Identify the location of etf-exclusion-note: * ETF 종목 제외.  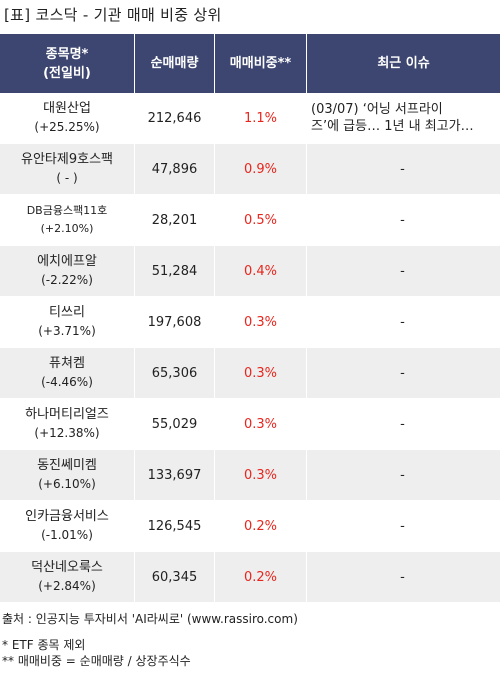
(44, 645).